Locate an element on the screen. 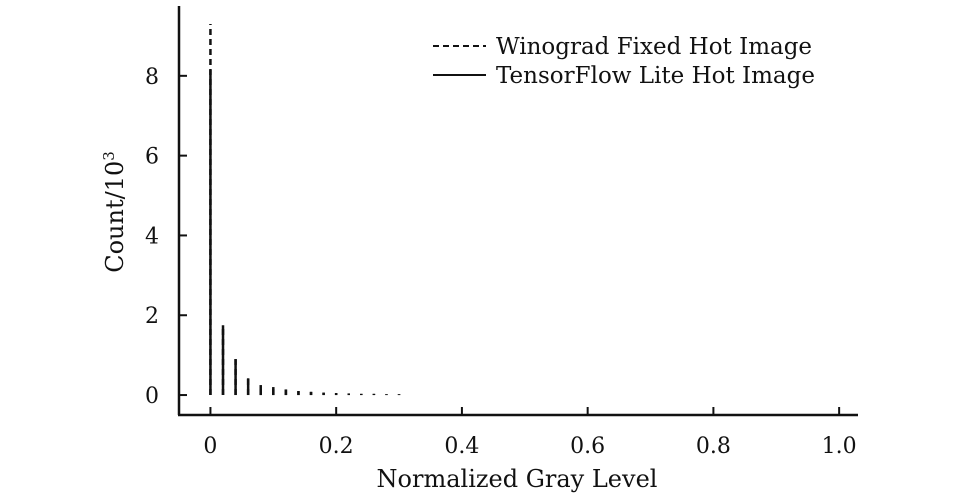  y-ticks: 0 2 4 6 8 is located at coordinates (166, 237).